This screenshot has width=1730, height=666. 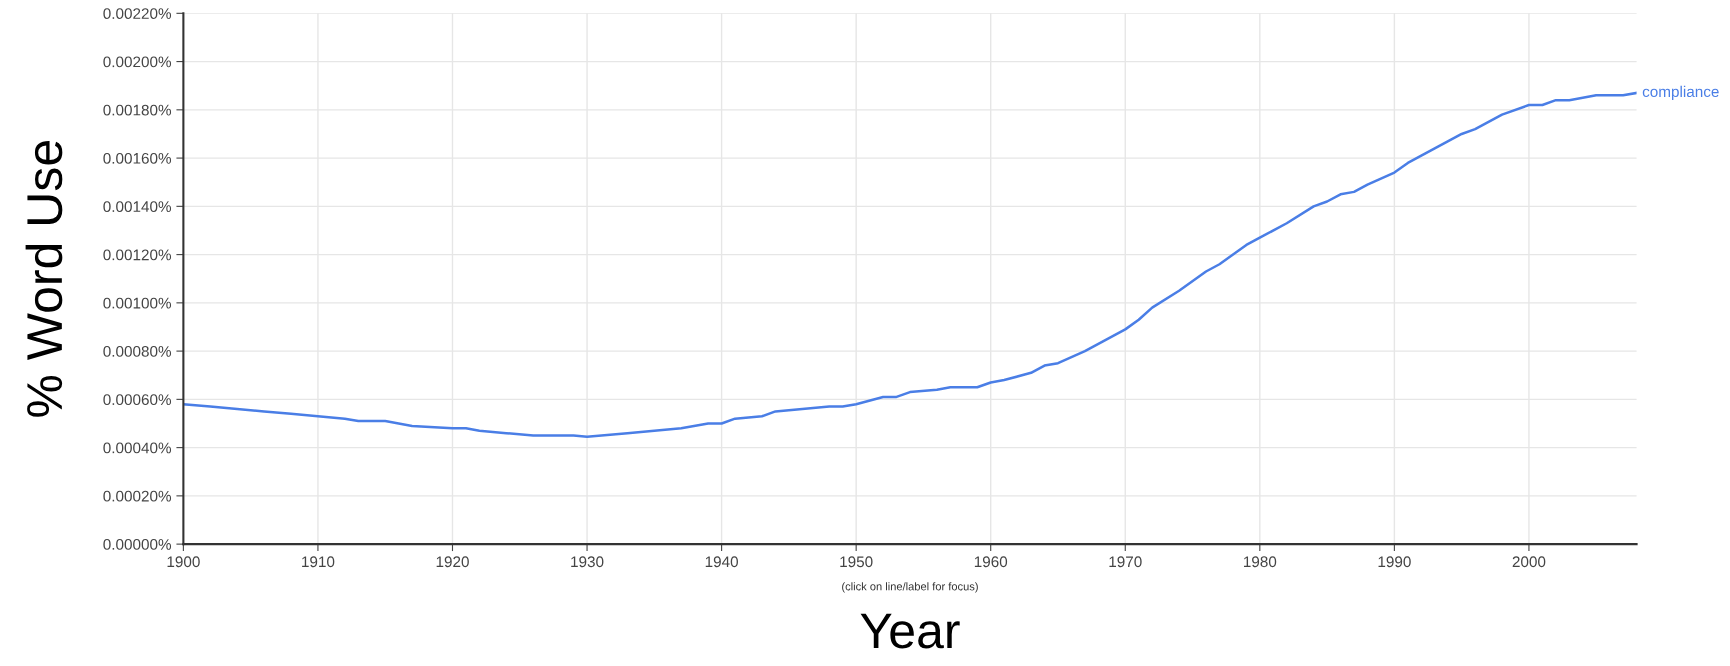 What do you see at coordinates (183, 562) in the screenshot?
I see `x-tick-label: 1900` at bounding box center [183, 562].